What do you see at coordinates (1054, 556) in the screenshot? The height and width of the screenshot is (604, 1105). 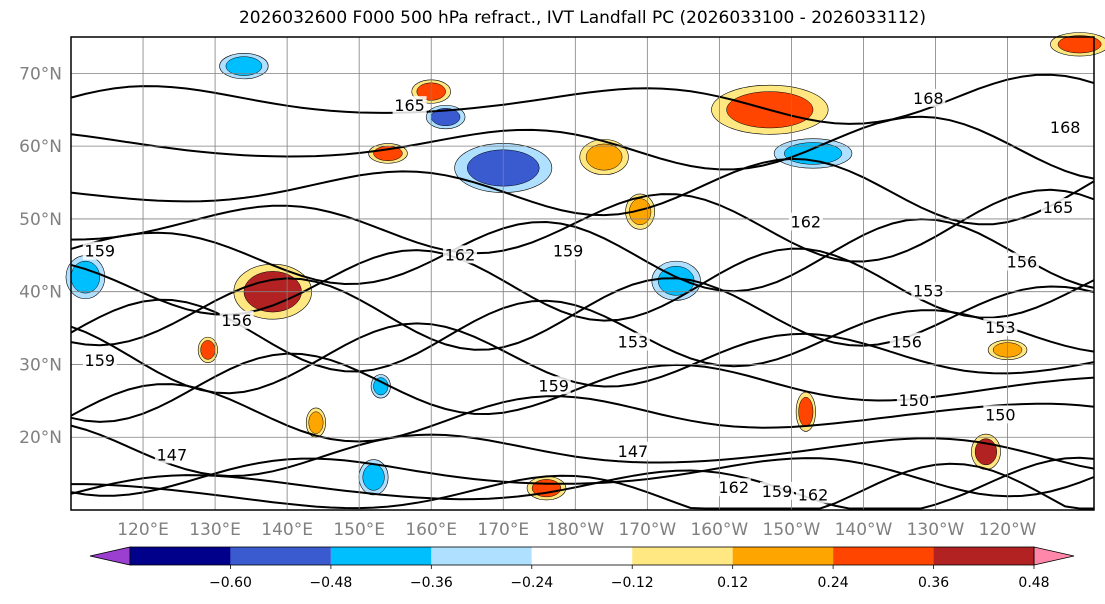 I see `colorbar-extend-right` at bounding box center [1054, 556].